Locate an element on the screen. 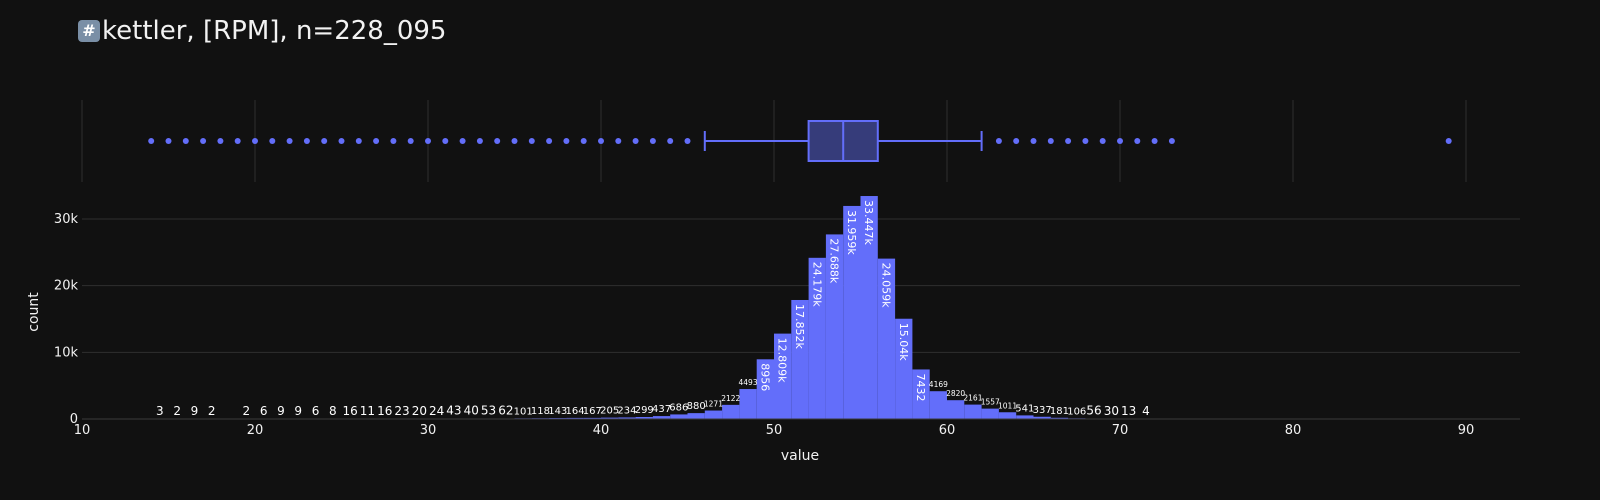 This screenshot has height=500, width=1600. bar-label: 40 is located at coordinates (471, 411).